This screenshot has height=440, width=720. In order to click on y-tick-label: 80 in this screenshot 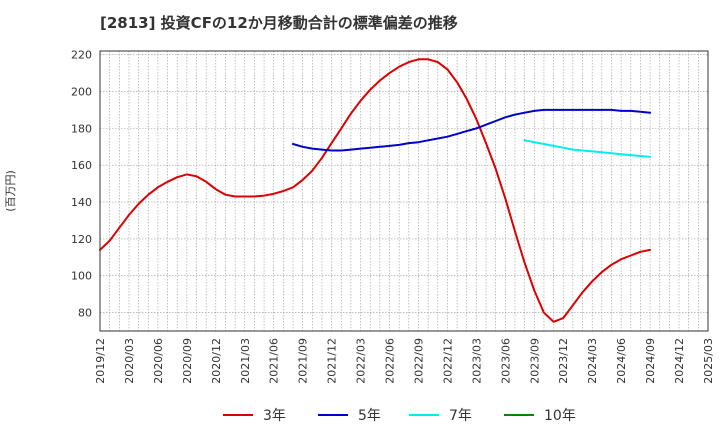, I will do `click(85, 313)`.